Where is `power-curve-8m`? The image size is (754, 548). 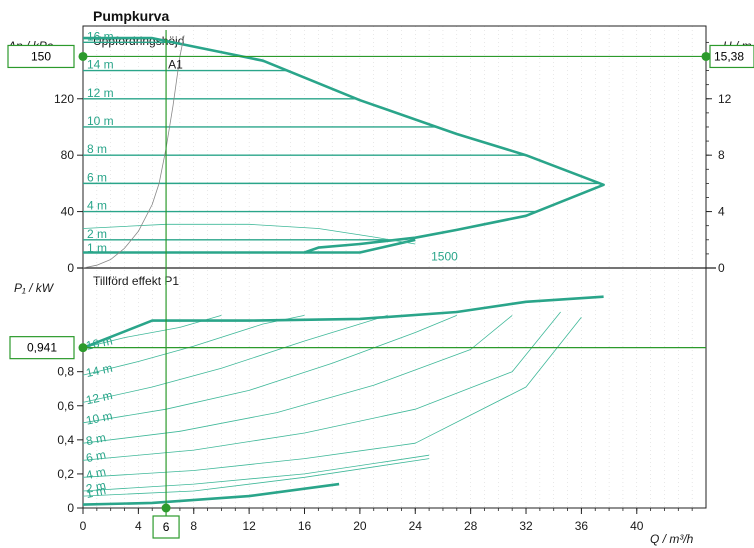 power-curve-8m is located at coordinates (297, 379).